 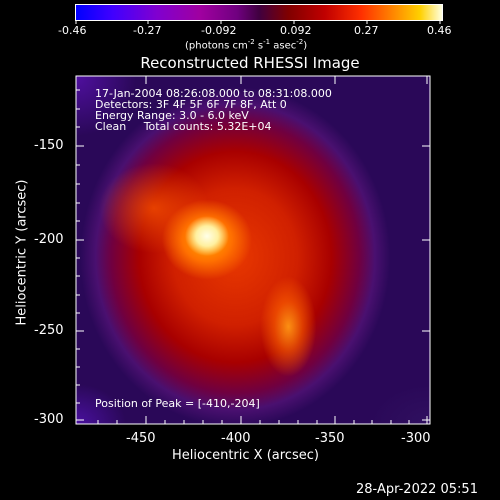 What do you see at coordinates (213, 93) in the screenshot?
I see `info-line: 17-Jan-2004 08:26:08.000 to 08:31:08.000` at bounding box center [213, 93].